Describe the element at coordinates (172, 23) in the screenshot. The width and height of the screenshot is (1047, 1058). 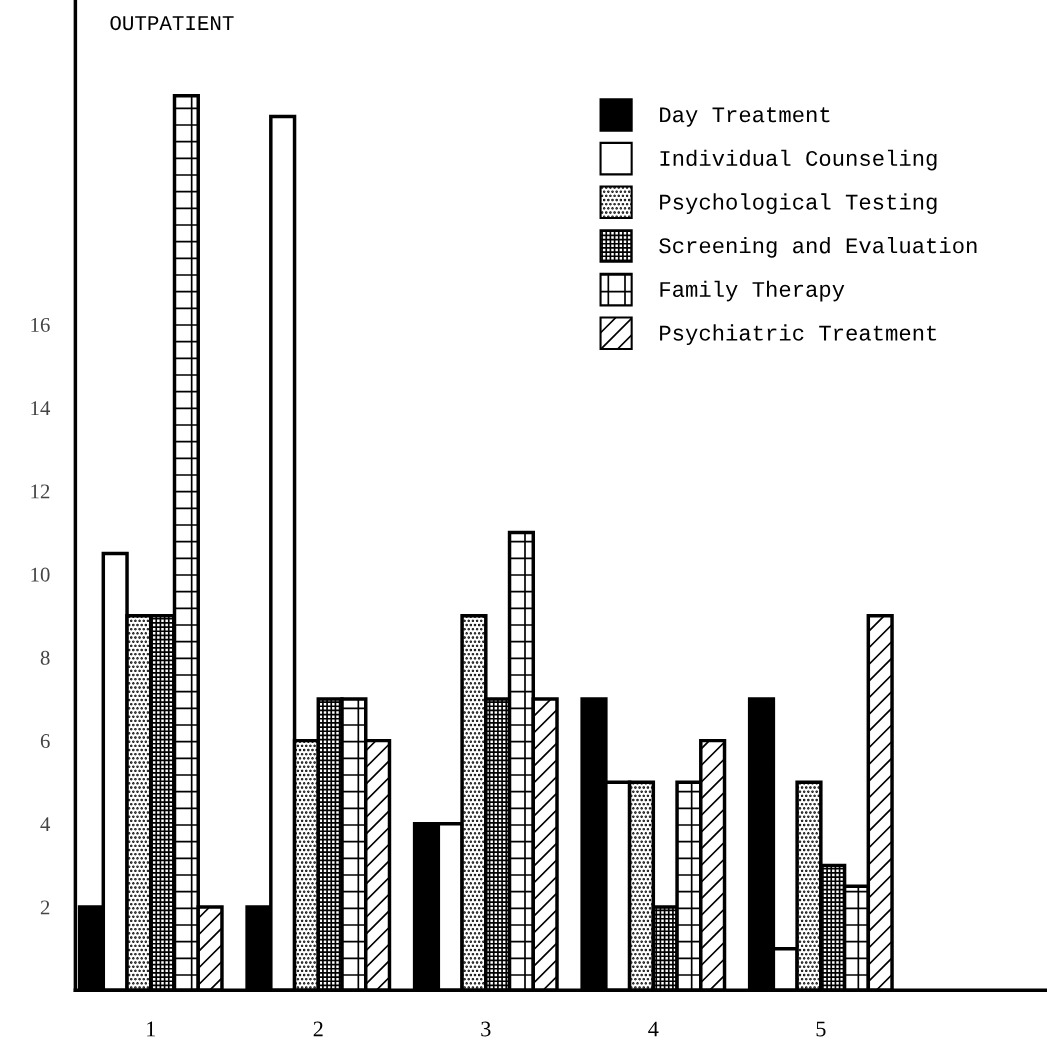
I see `text: OUTPATIENT` at that location.